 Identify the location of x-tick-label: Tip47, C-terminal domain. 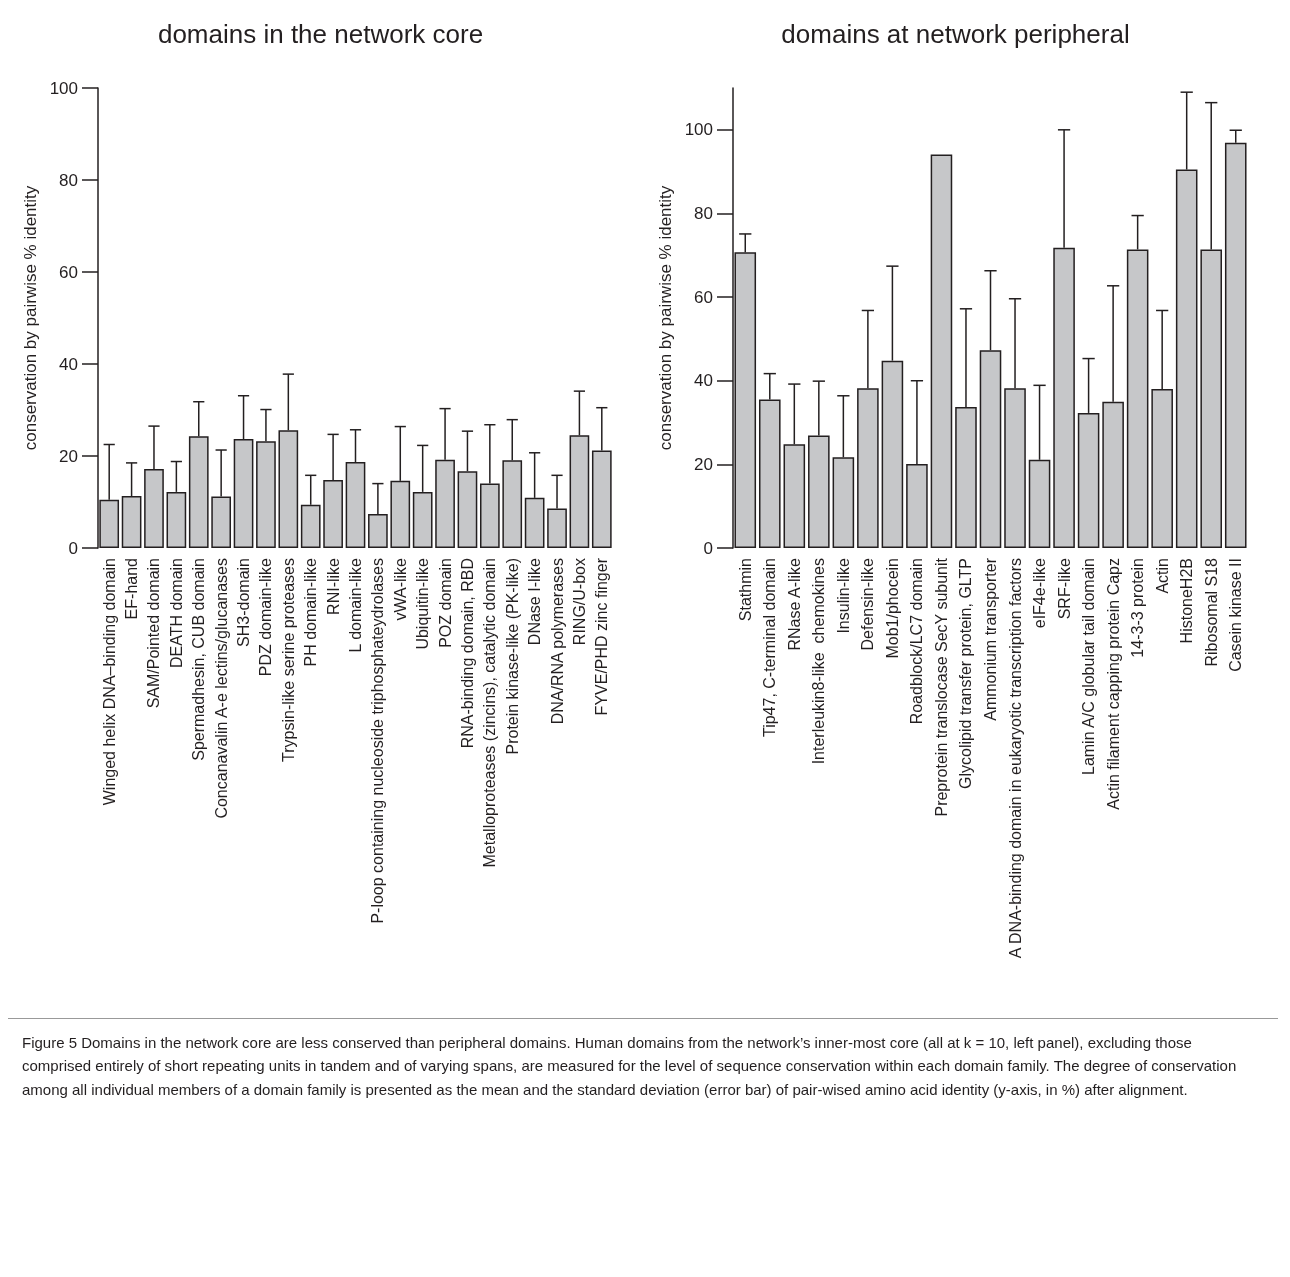
(770, 648).